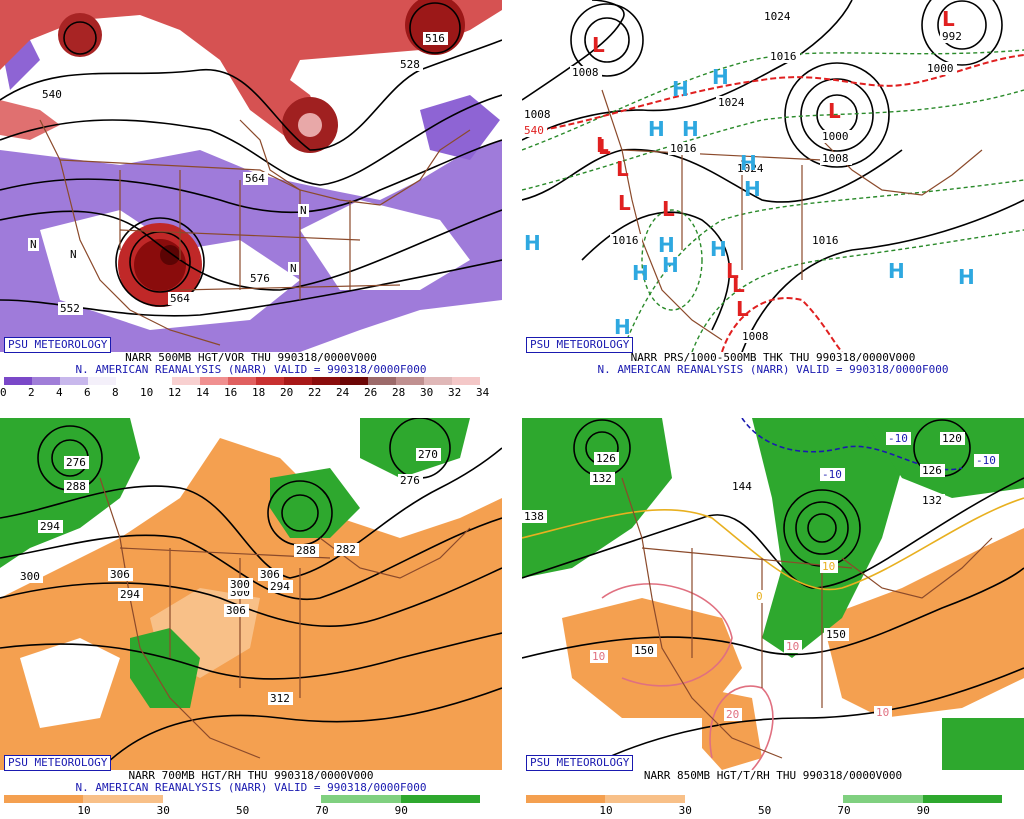 The width and height of the screenshot is (1024, 819). I want to click on colorbar-tick-label: 26, so click(371, 392).